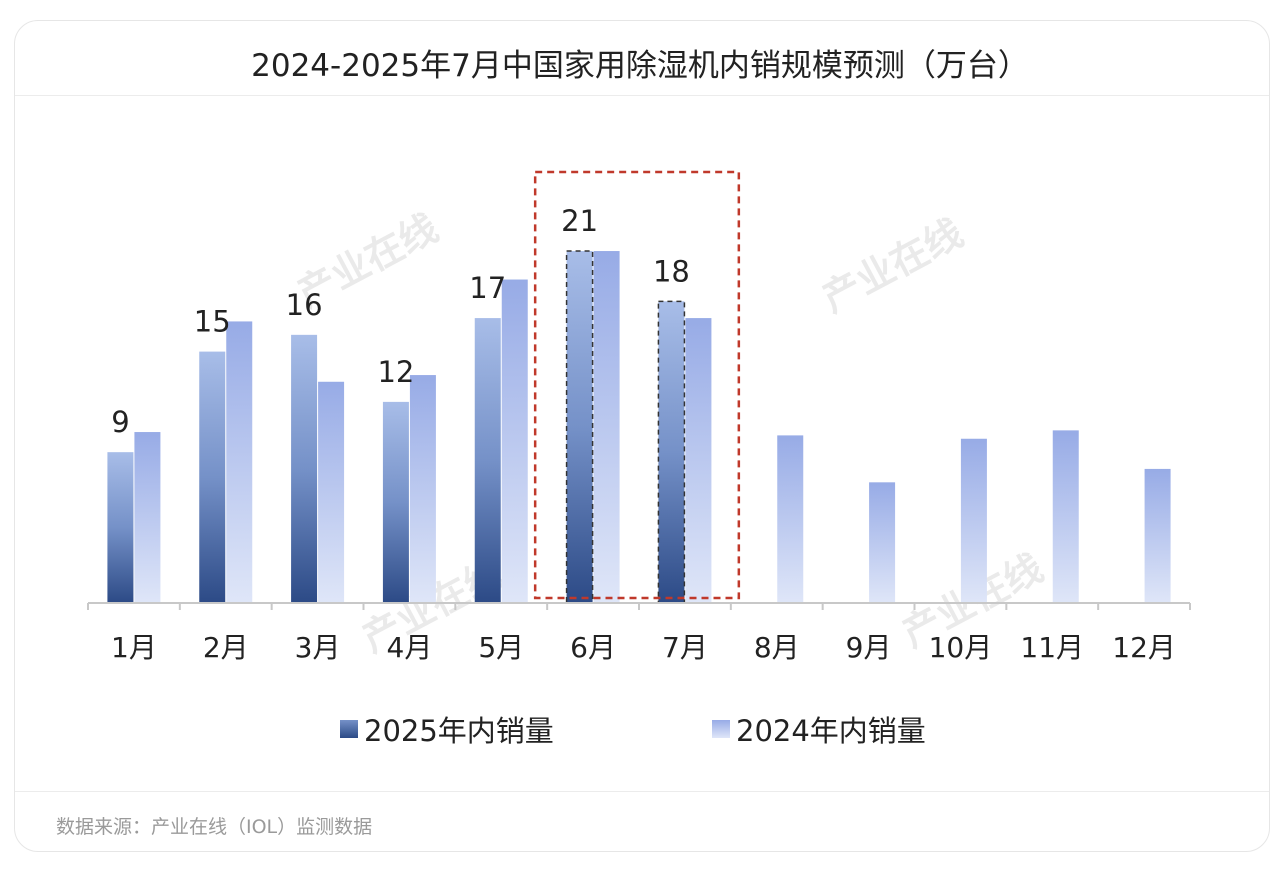 This screenshot has height=870, width=1280. What do you see at coordinates (501, 647) in the screenshot?
I see `x-tick-label: 5月` at bounding box center [501, 647].